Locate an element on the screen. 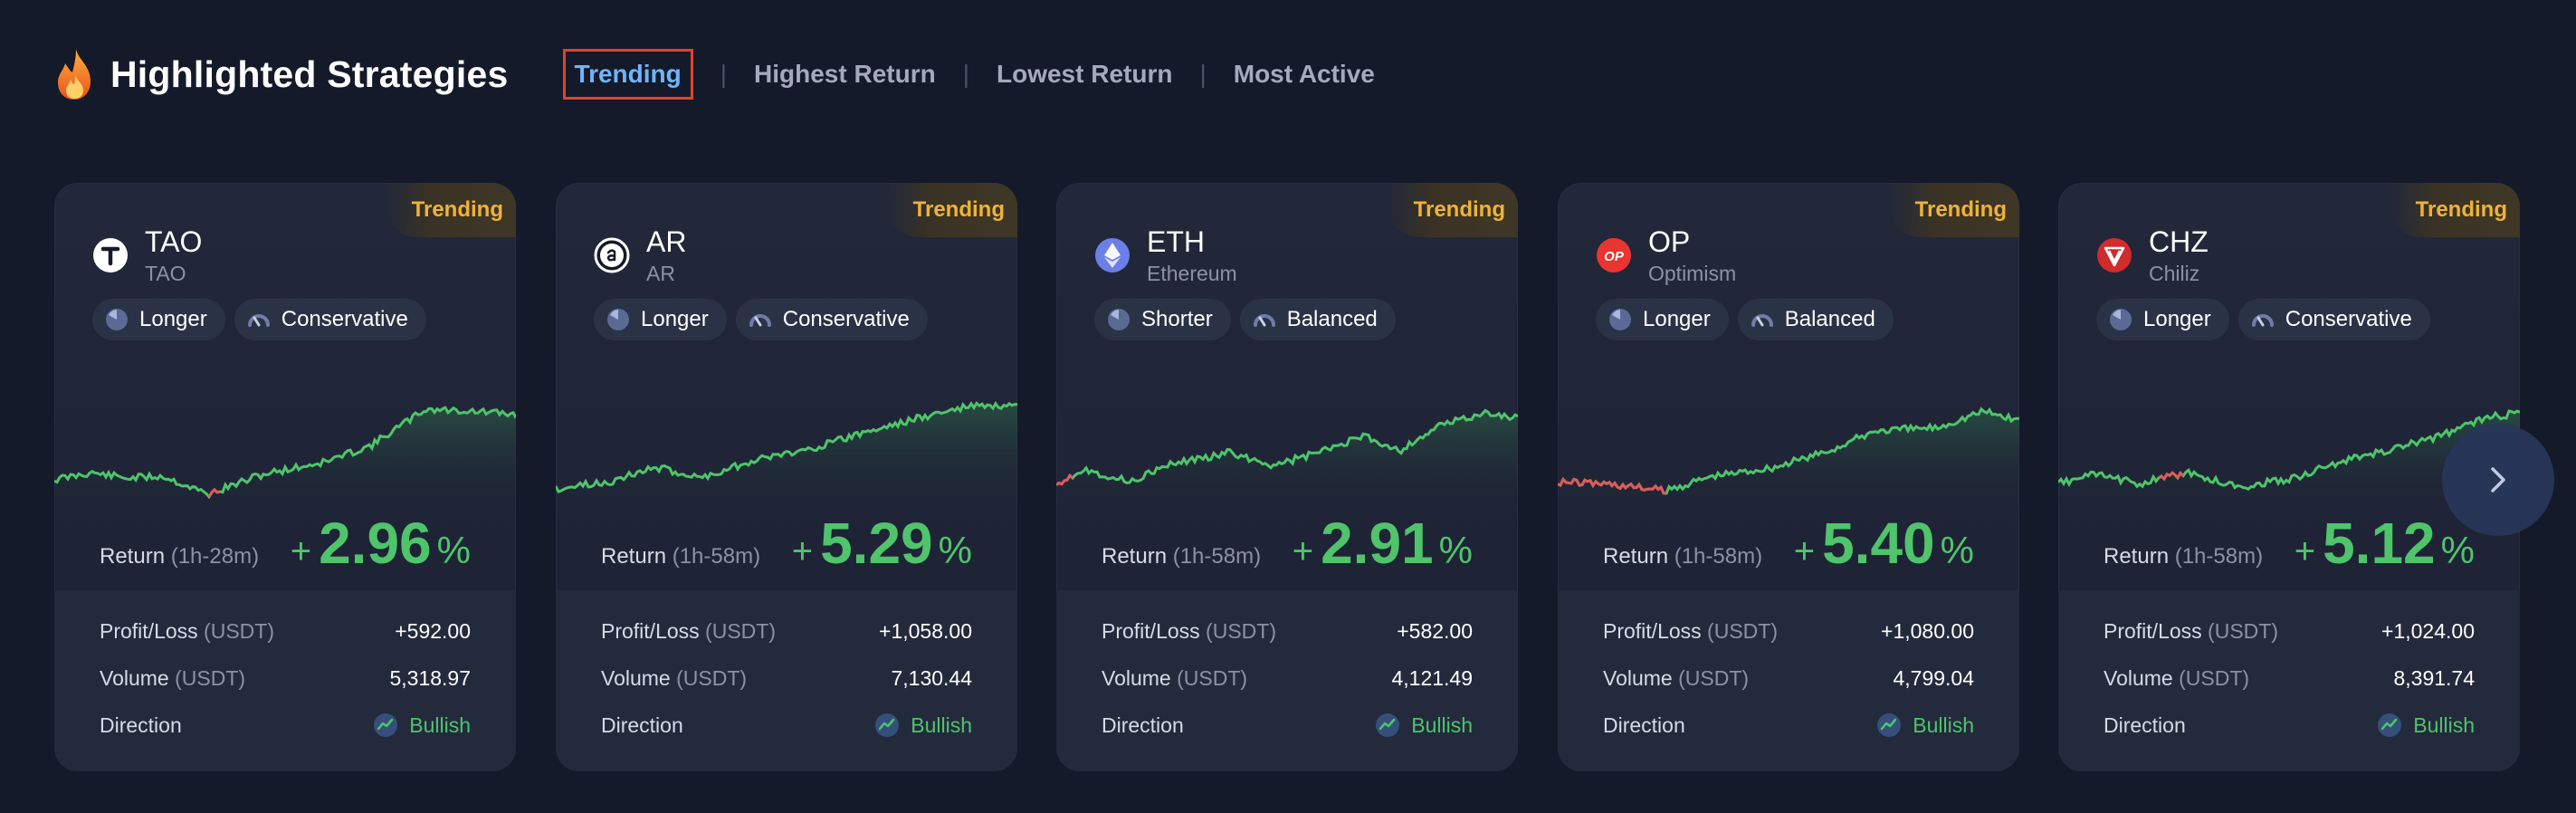  tab-lowest-return: Lowest Return is located at coordinates (1085, 74).